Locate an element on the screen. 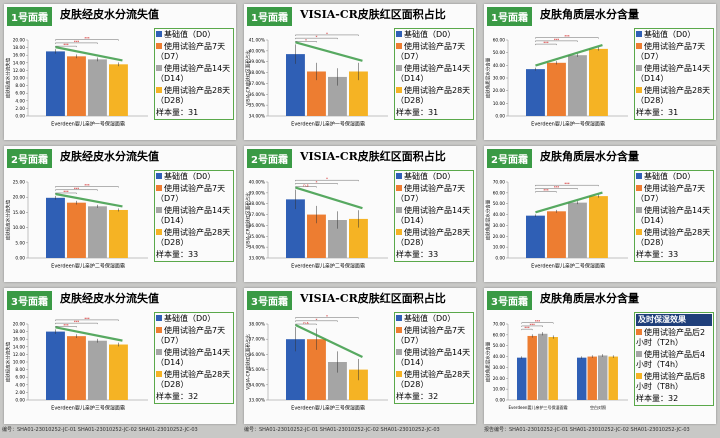  y-tick-label: 40.00% is located at coordinates (257, 183).